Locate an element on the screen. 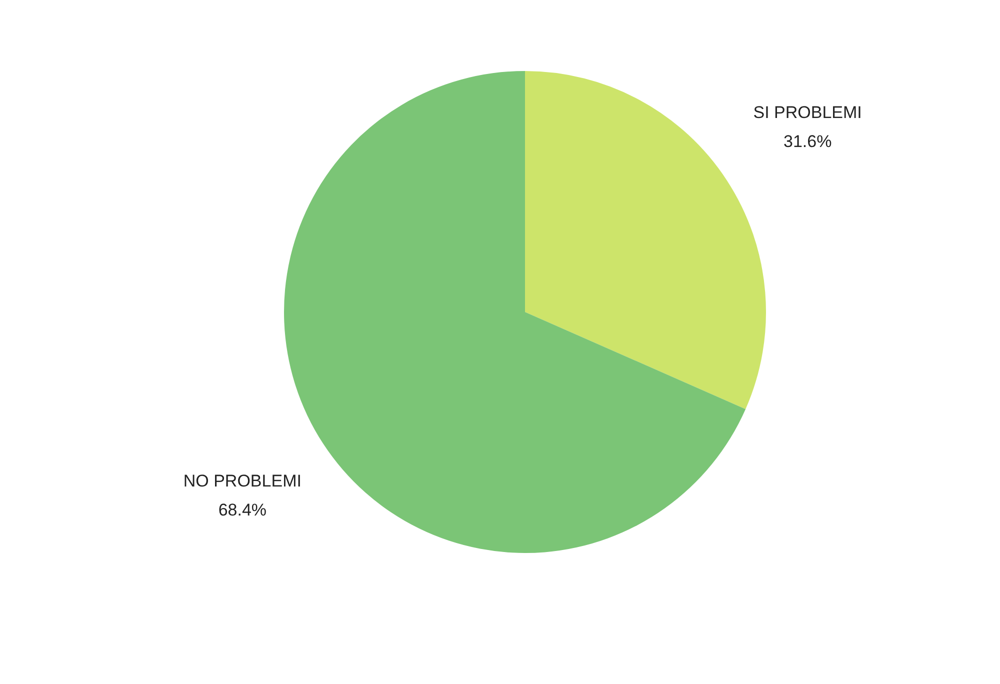  data-label: 68.4% is located at coordinates (242, 510).